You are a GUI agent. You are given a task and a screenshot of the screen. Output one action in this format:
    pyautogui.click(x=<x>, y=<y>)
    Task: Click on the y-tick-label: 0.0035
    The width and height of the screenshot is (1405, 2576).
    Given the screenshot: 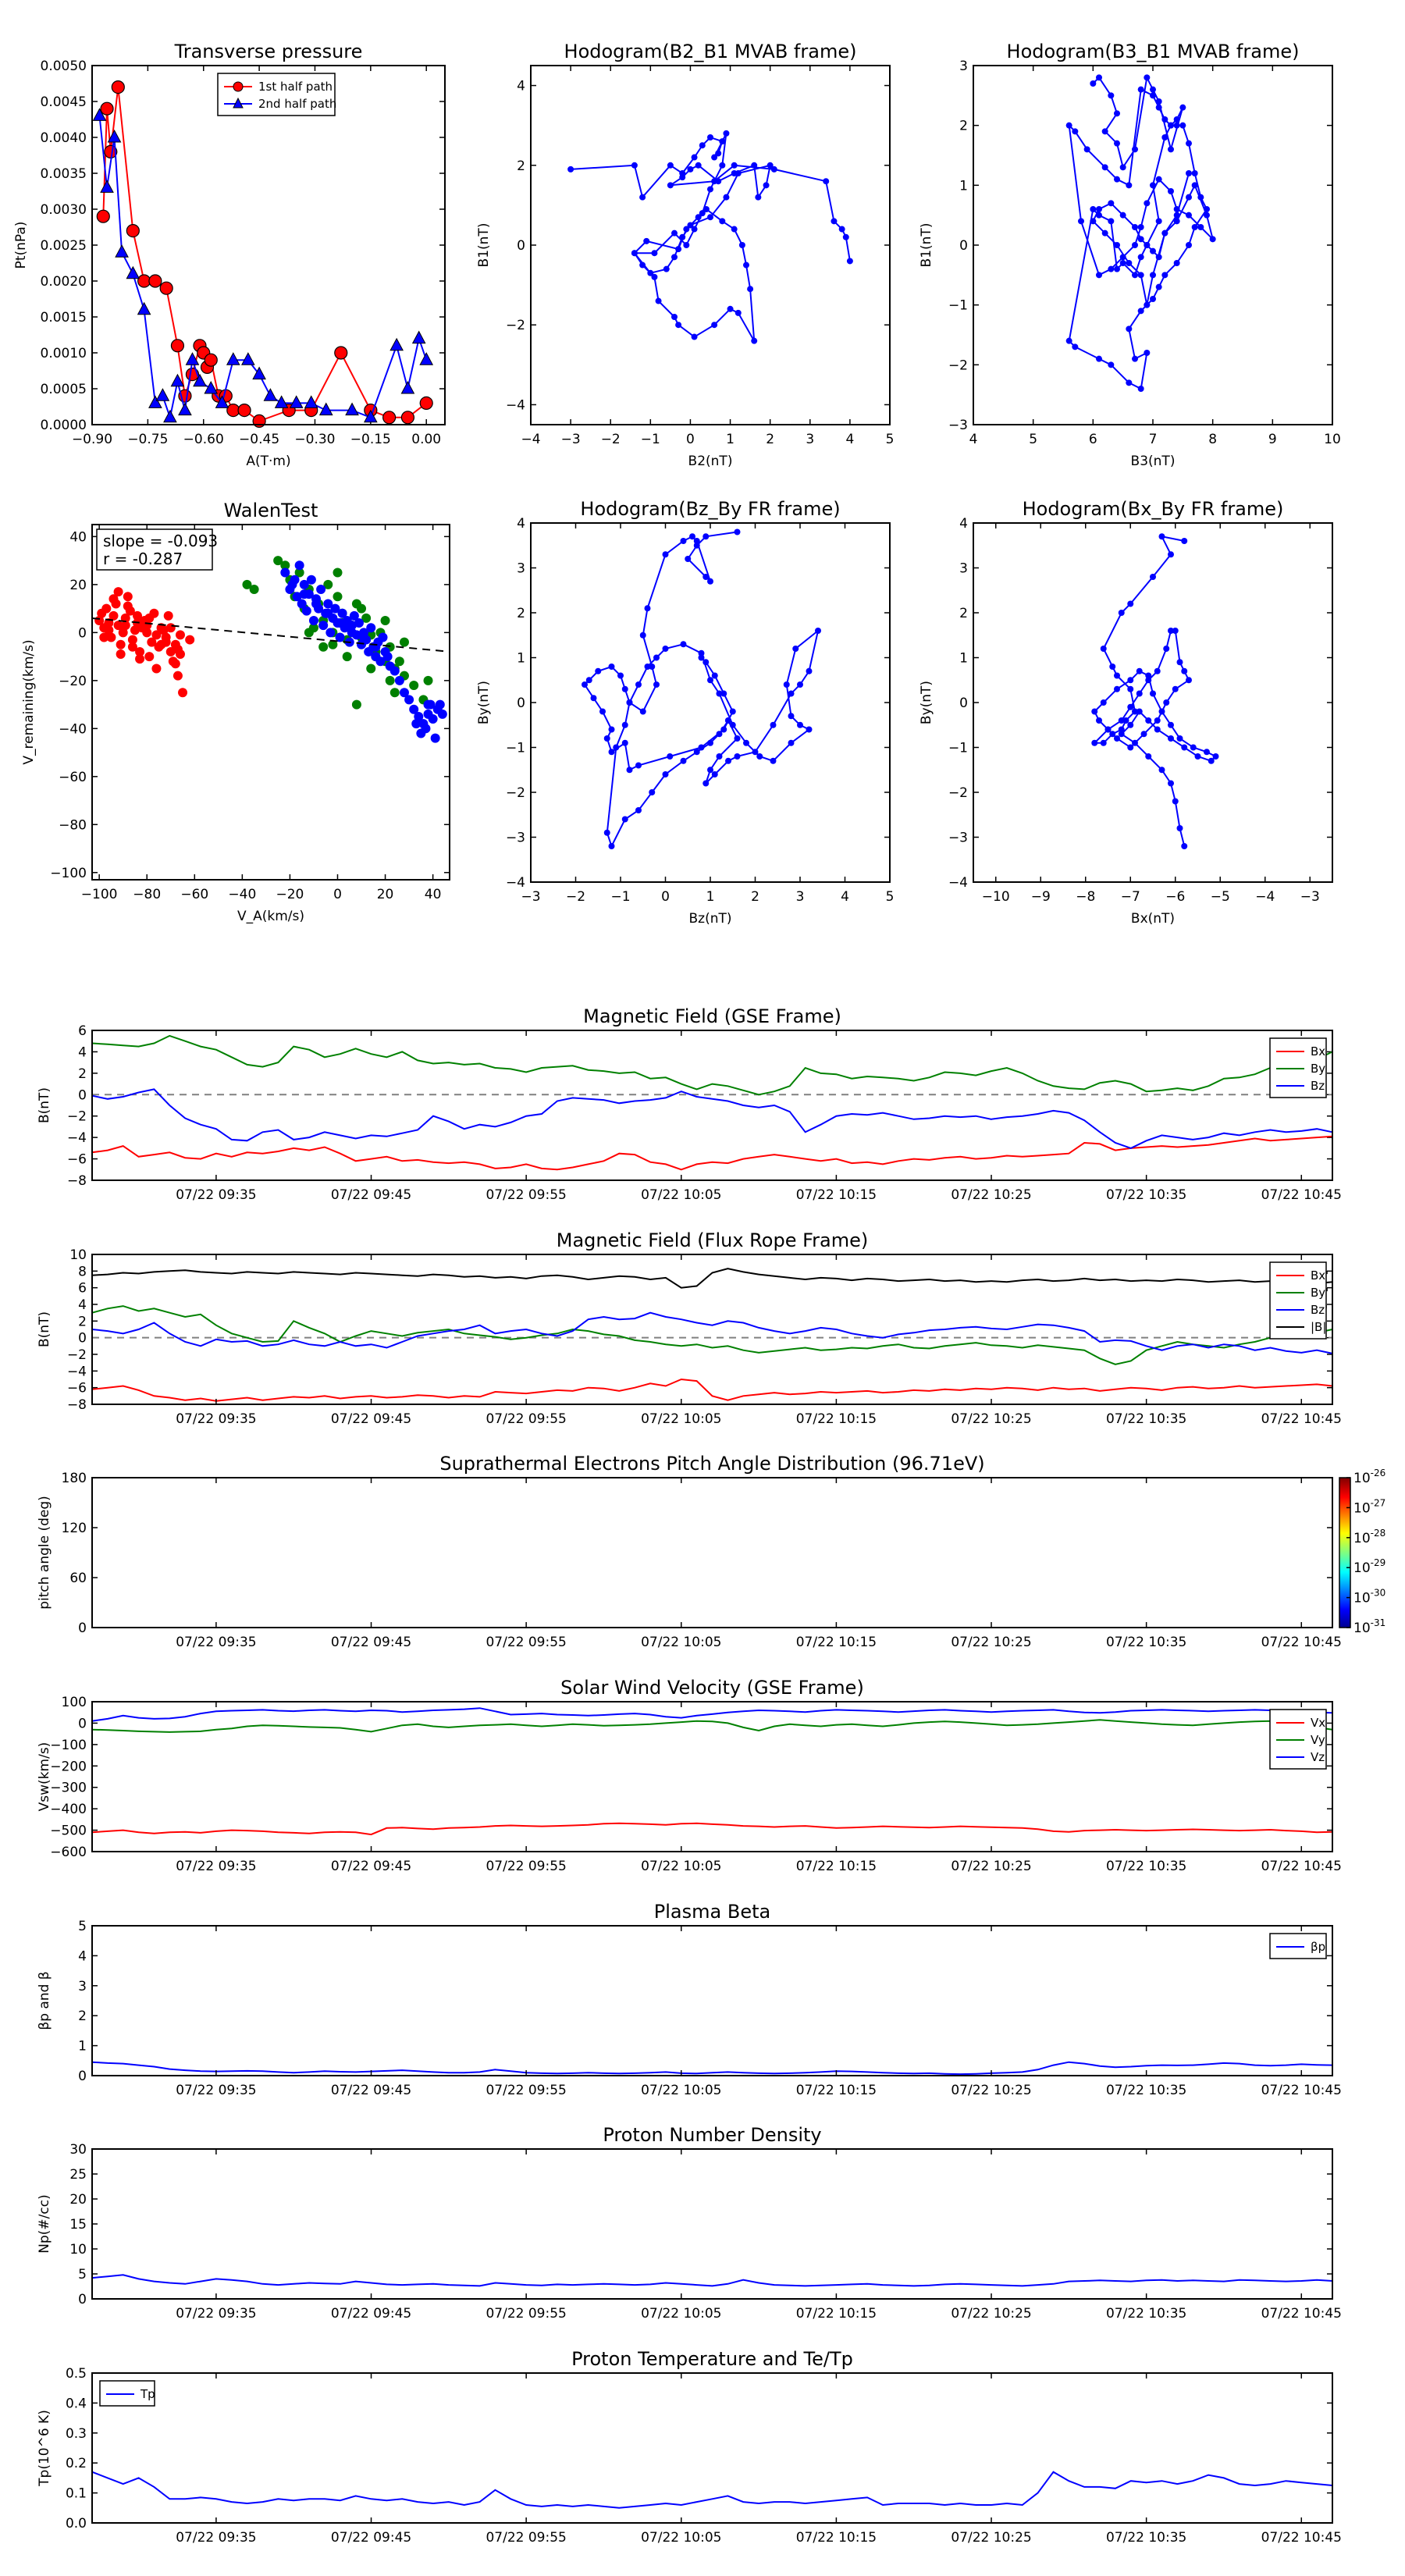 What is the action you would take?
    pyautogui.click(x=64, y=174)
    